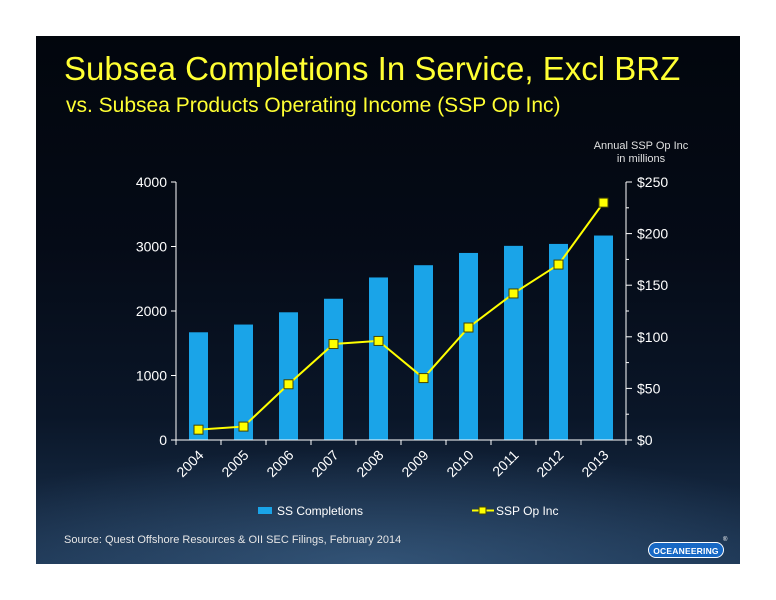 The width and height of the screenshot is (776, 600). What do you see at coordinates (468, 327) in the screenshot?
I see `point-2010` at bounding box center [468, 327].